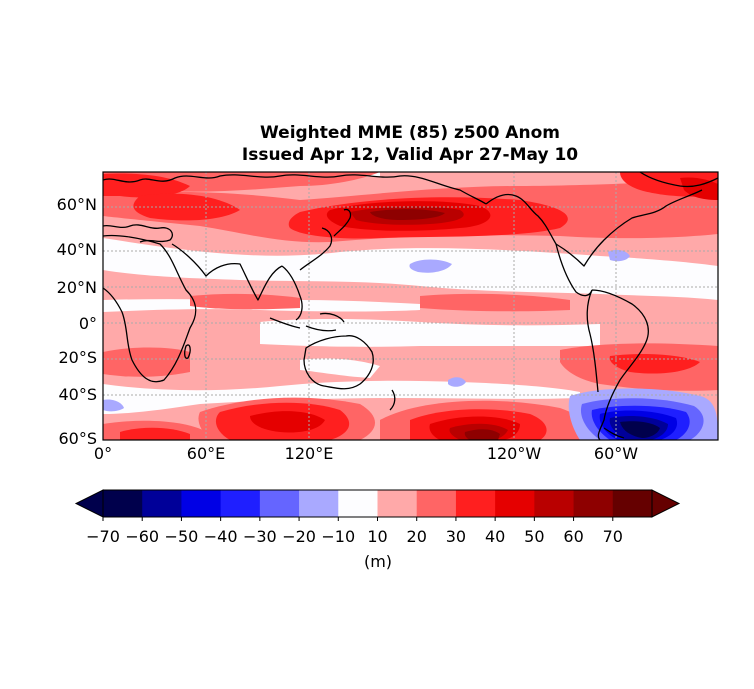  What do you see at coordinates (103, 536) in the screenshot?
I see `colorbar-tick-label: −70` at bounding box center [103, 536].